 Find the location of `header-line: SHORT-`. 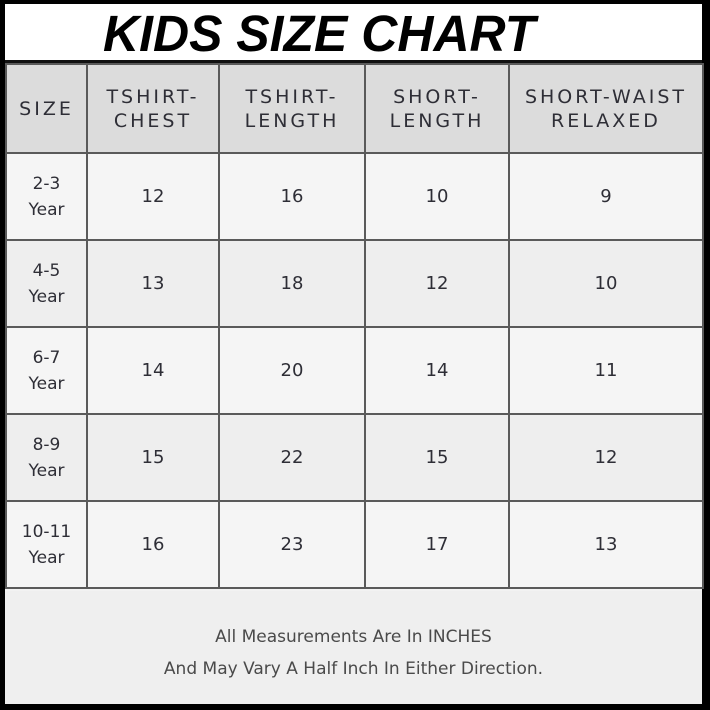

header-line: SHORT- is located at coordinates (437, 96).